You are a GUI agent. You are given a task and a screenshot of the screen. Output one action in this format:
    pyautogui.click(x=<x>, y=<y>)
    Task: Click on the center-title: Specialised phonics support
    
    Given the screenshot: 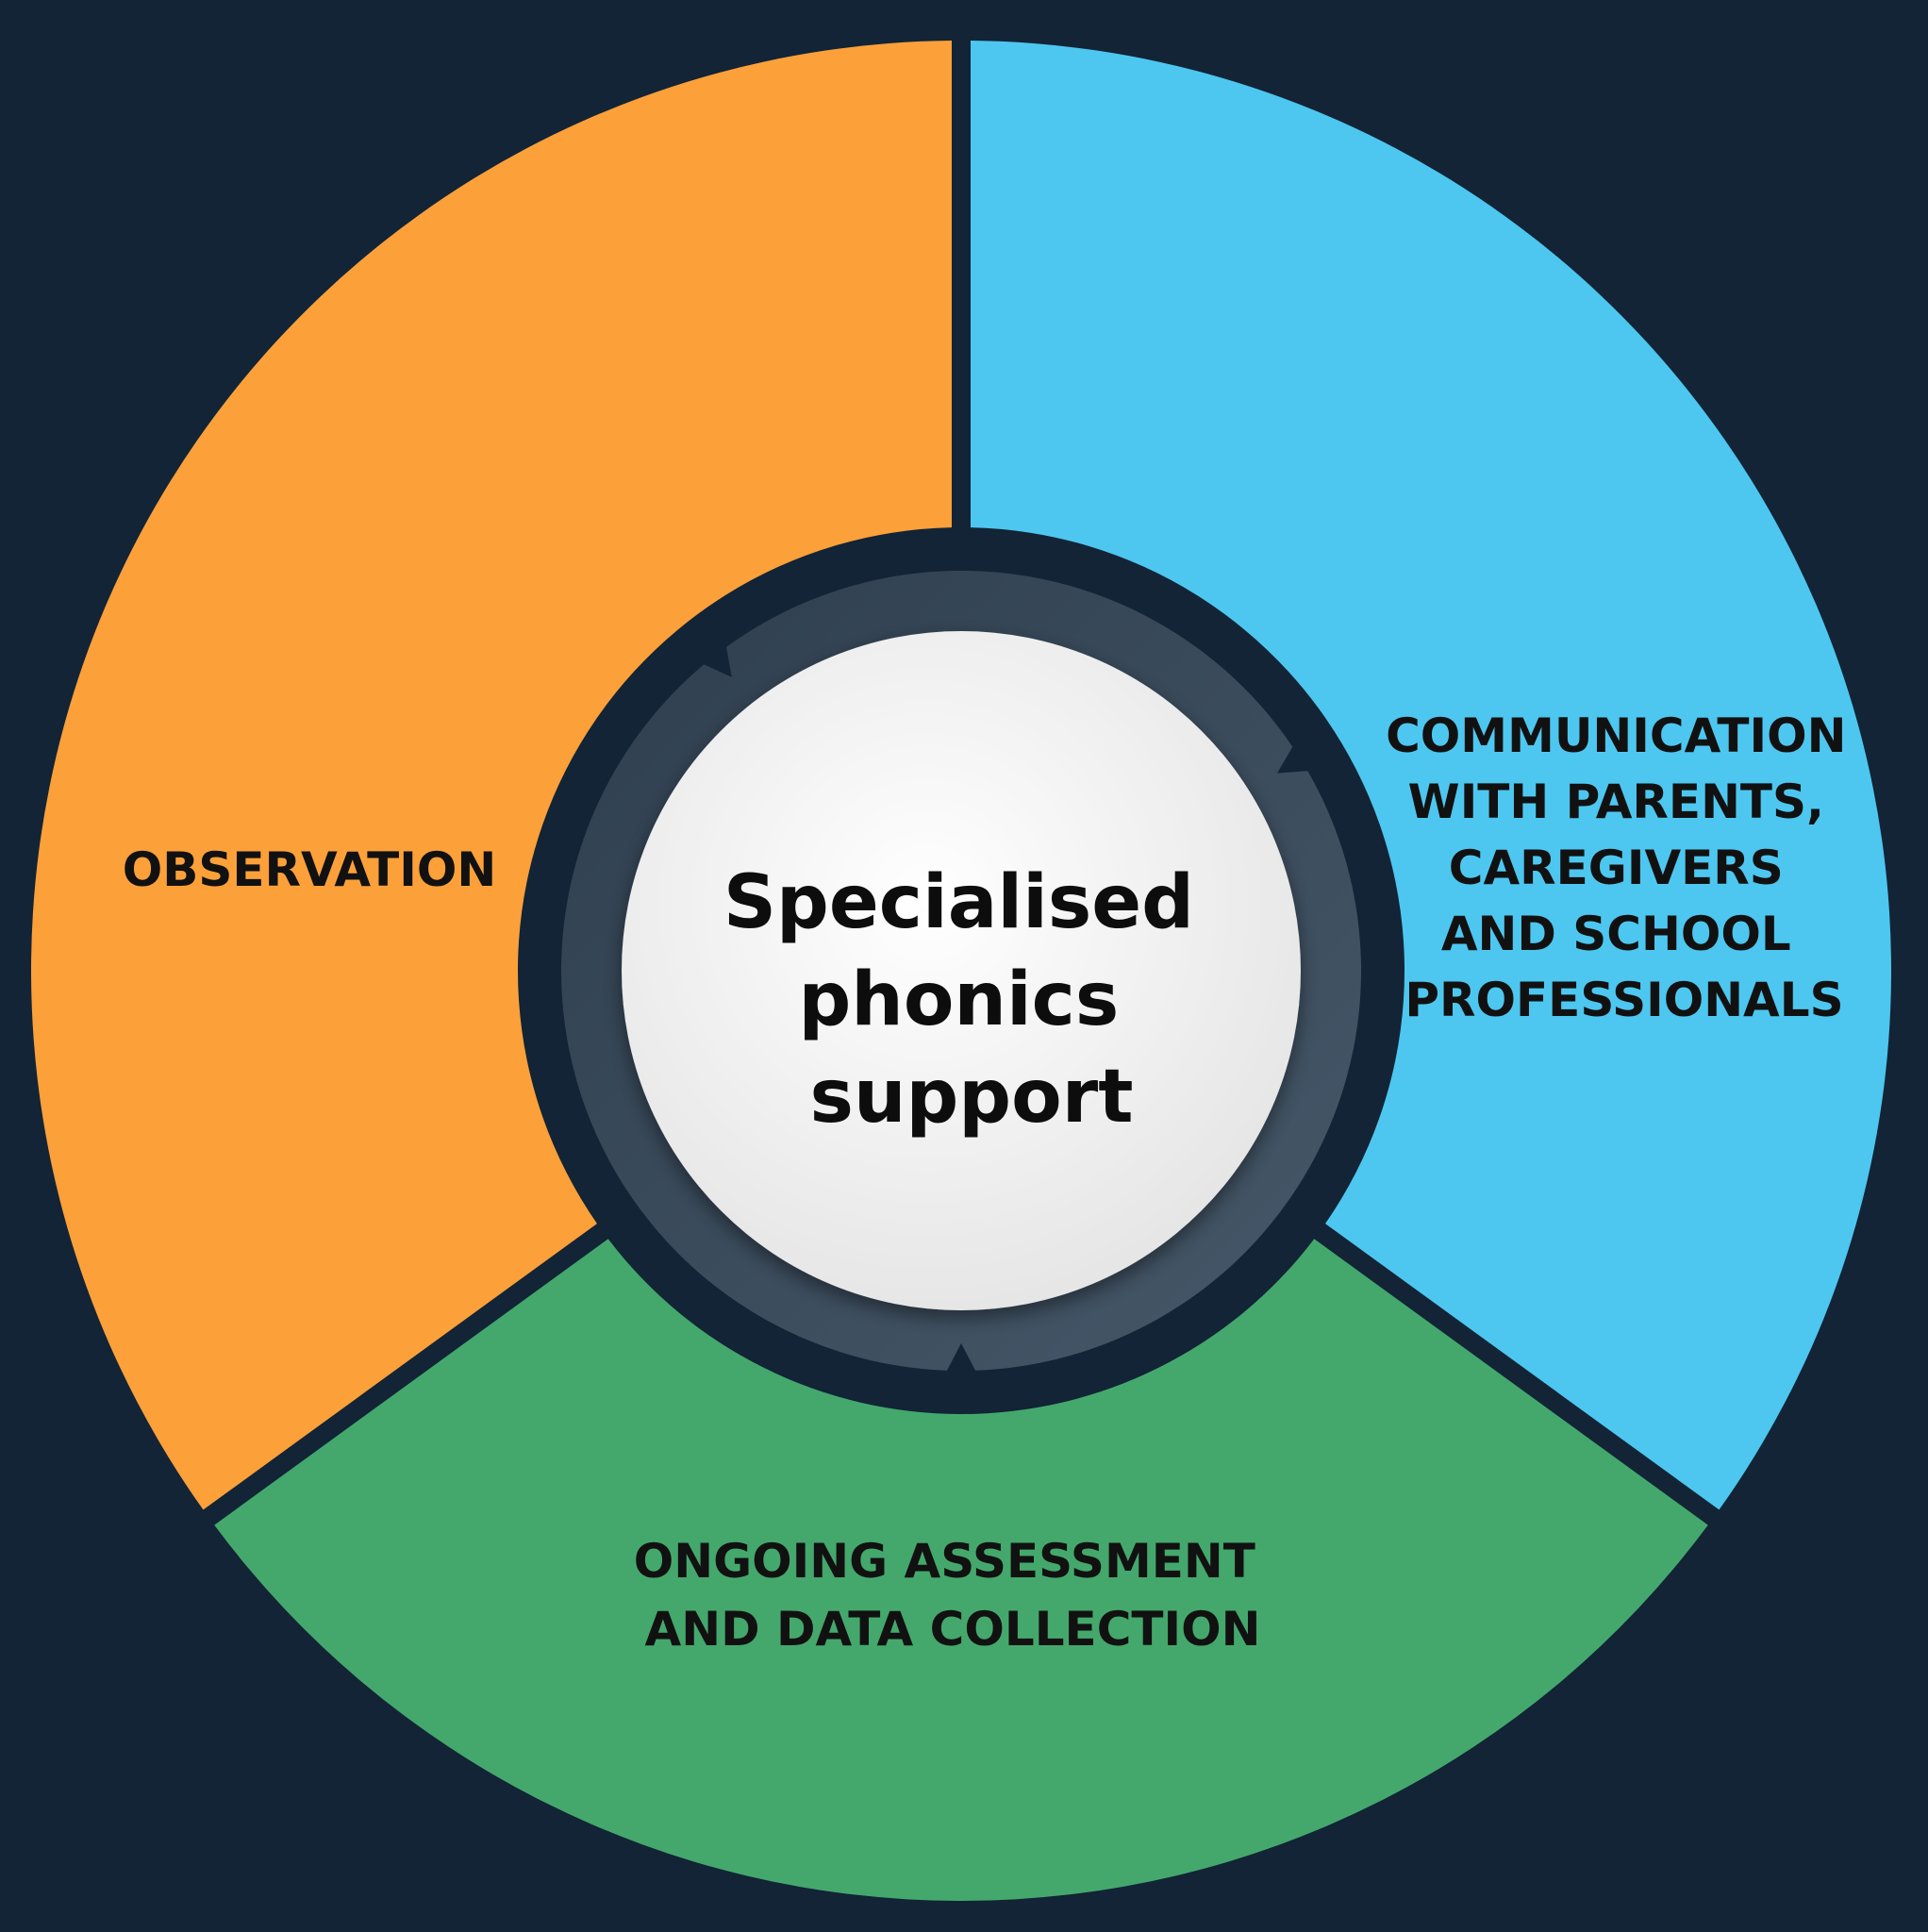 What is the action you would take?
    pyautogui.click(x=971, y=1000)
    